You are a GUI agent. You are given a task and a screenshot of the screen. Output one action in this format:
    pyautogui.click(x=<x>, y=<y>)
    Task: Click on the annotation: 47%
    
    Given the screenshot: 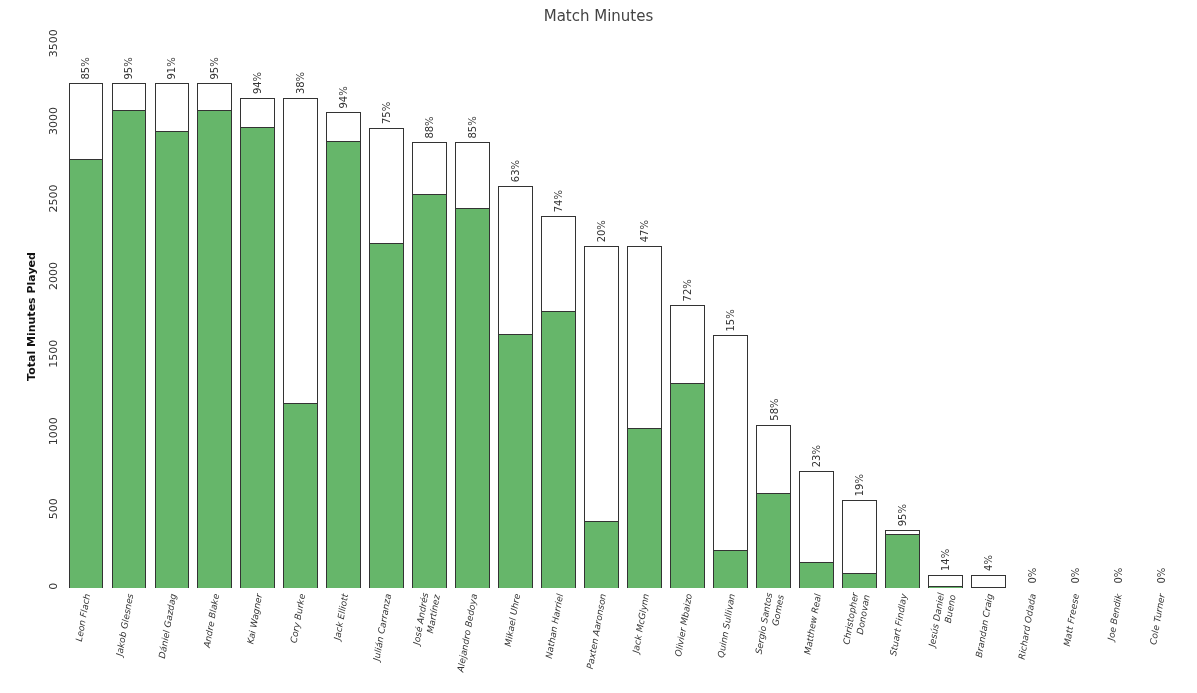 What is the action you would take?
    pyautogui.click(x=644, y=231)
    